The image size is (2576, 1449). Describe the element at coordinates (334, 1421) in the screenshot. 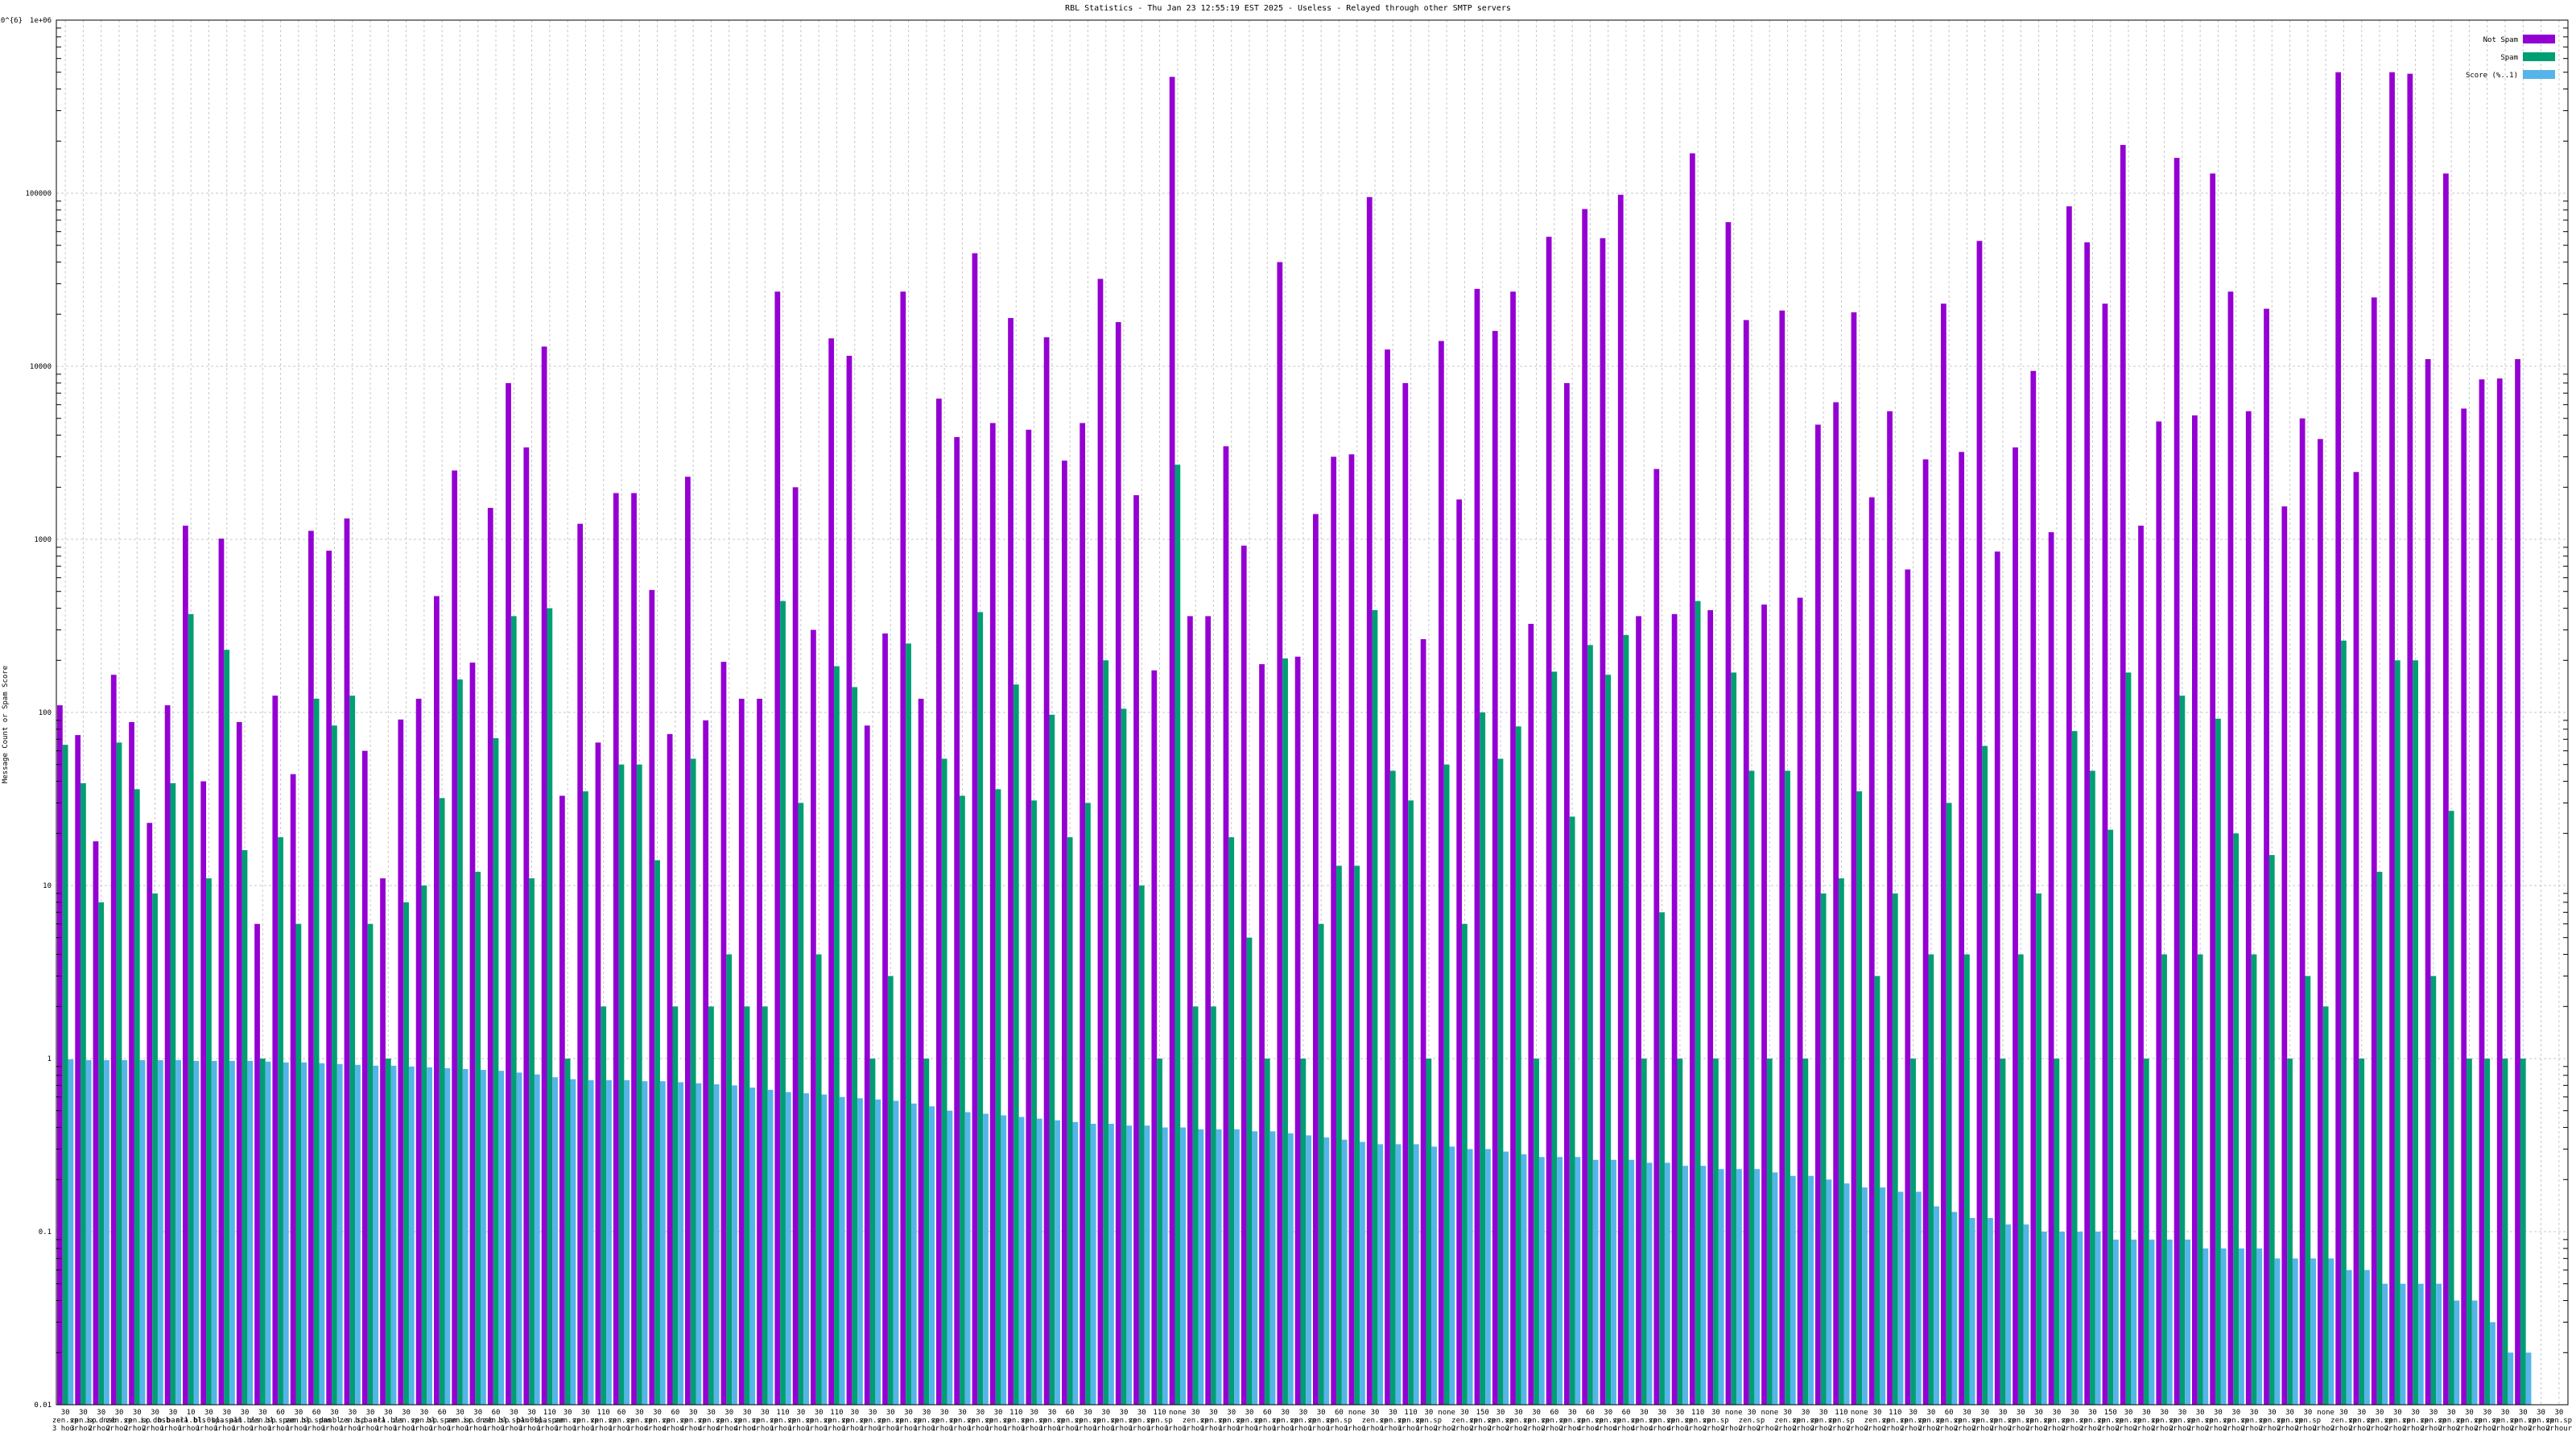

I see `x-tick-label: dnsbl.s` at that location.